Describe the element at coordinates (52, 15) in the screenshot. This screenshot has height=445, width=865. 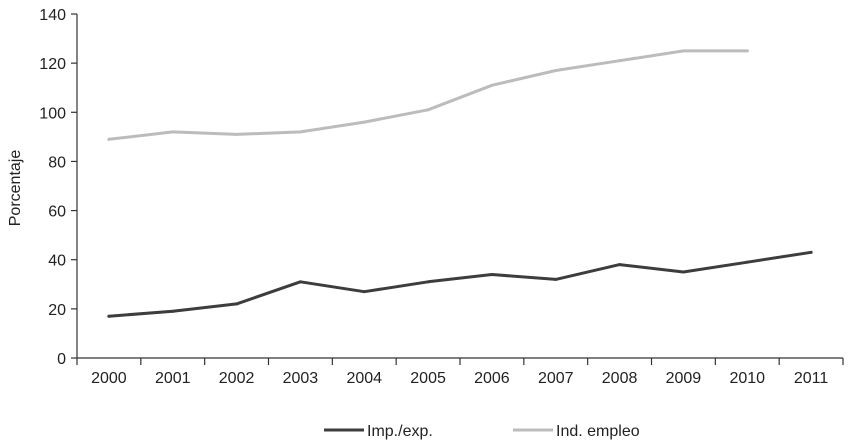
I see `y-tick-label: 140` at that location.